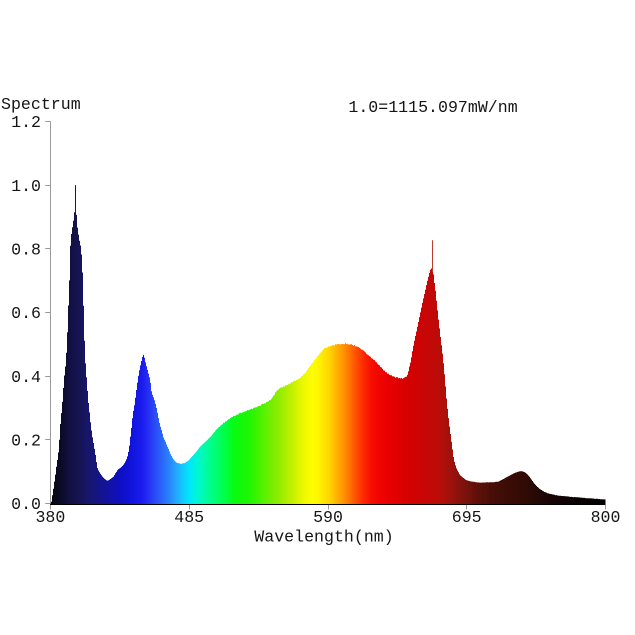 Image resolution: width=635 pixels, height=635 pixels. I want to click on svg-text: 1.0=1115.097mW/nm, so click(432, 107).